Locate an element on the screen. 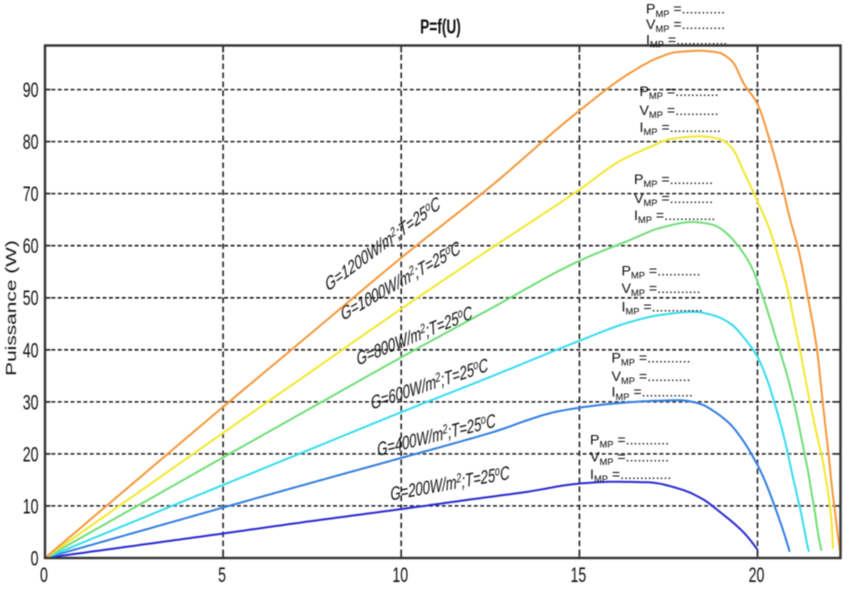  svg-text: 70 is located at coordinates (31, 193).